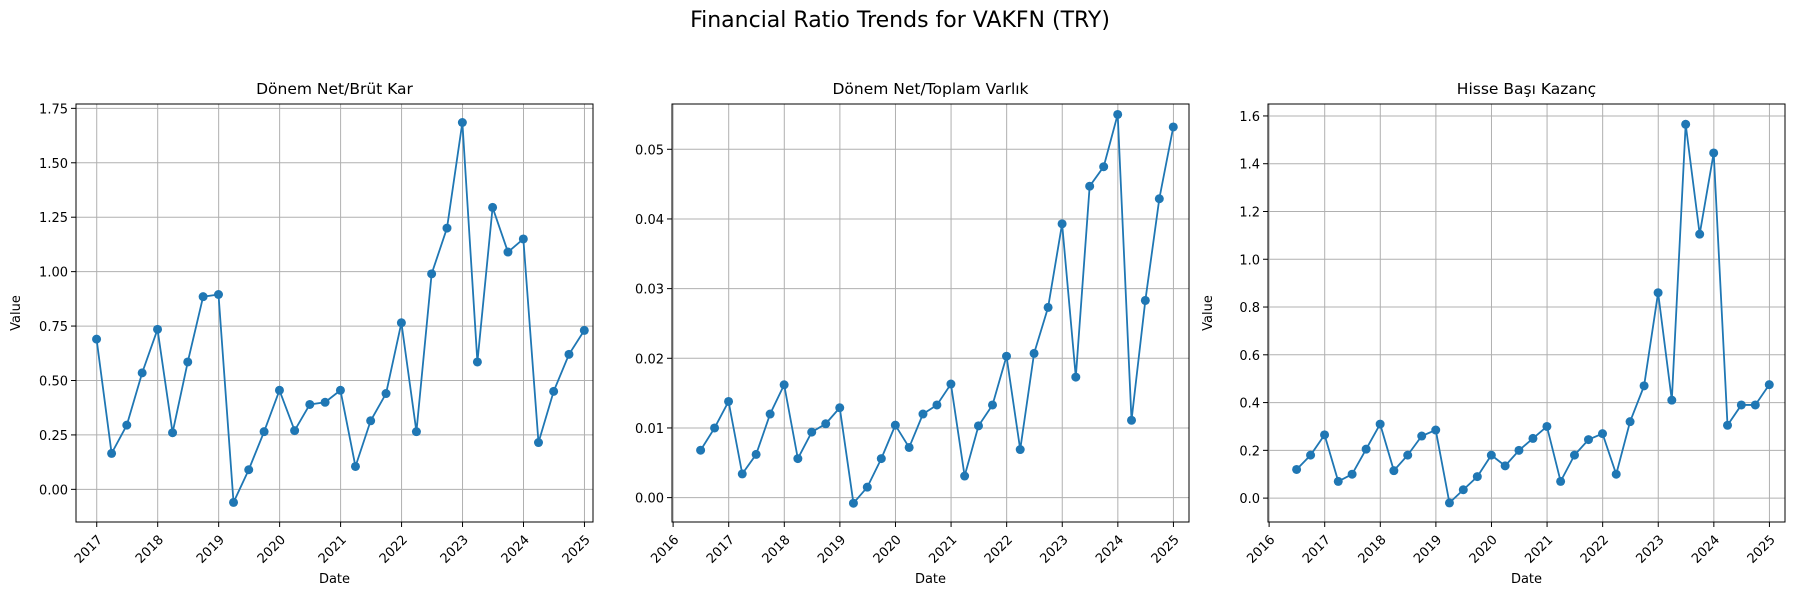  Describe the element at coordinates (1249, 308) in the screenshot. I see `y-tick-label: 0.8` at that location.